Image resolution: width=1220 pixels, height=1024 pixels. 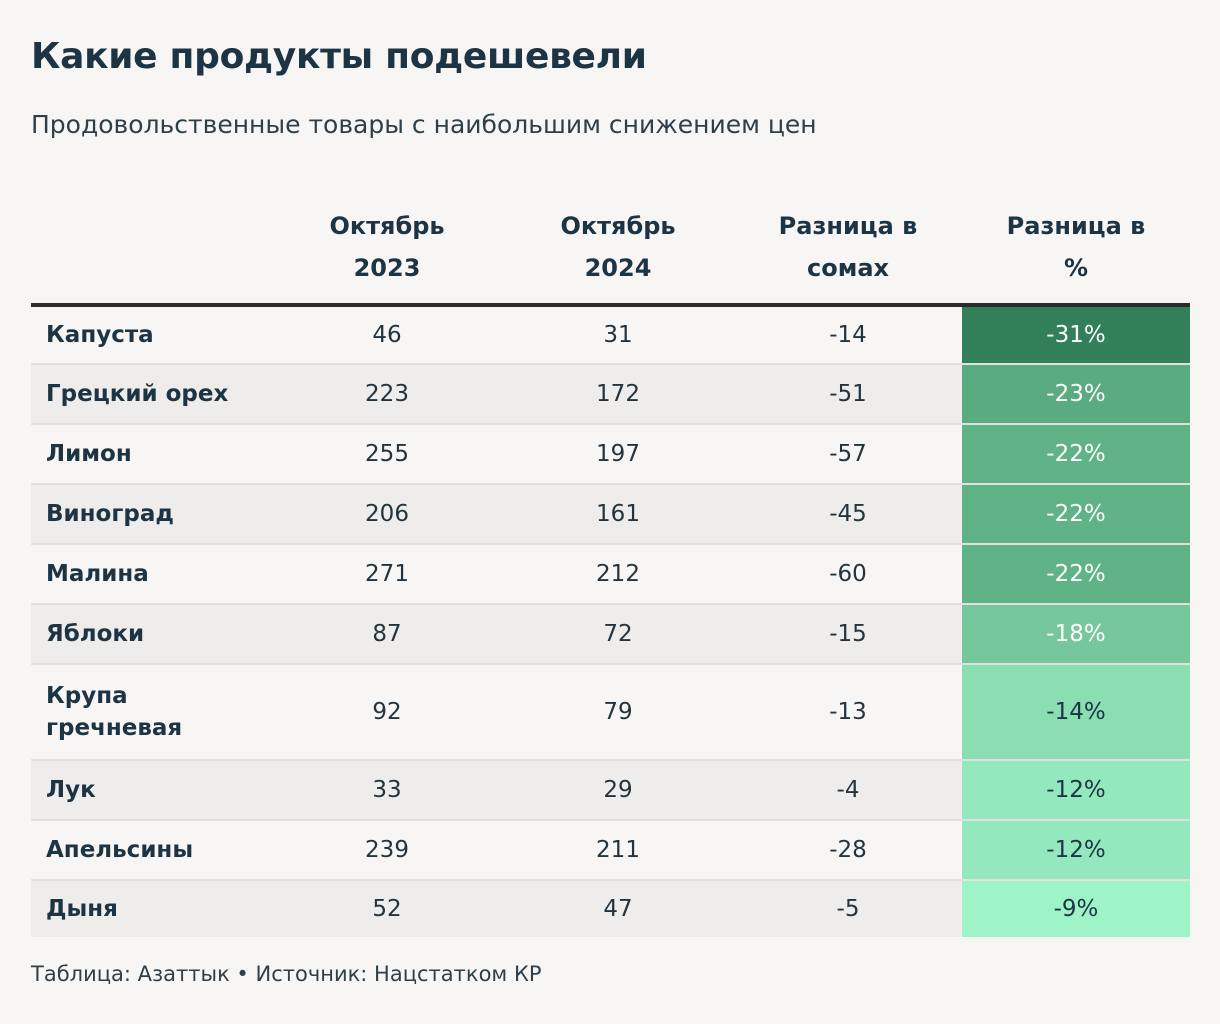 What do you see at coordinates (1076, 394) in the screenshot?
I see `cell-diff-pct: -23%` at bounding box center [1076, 394].